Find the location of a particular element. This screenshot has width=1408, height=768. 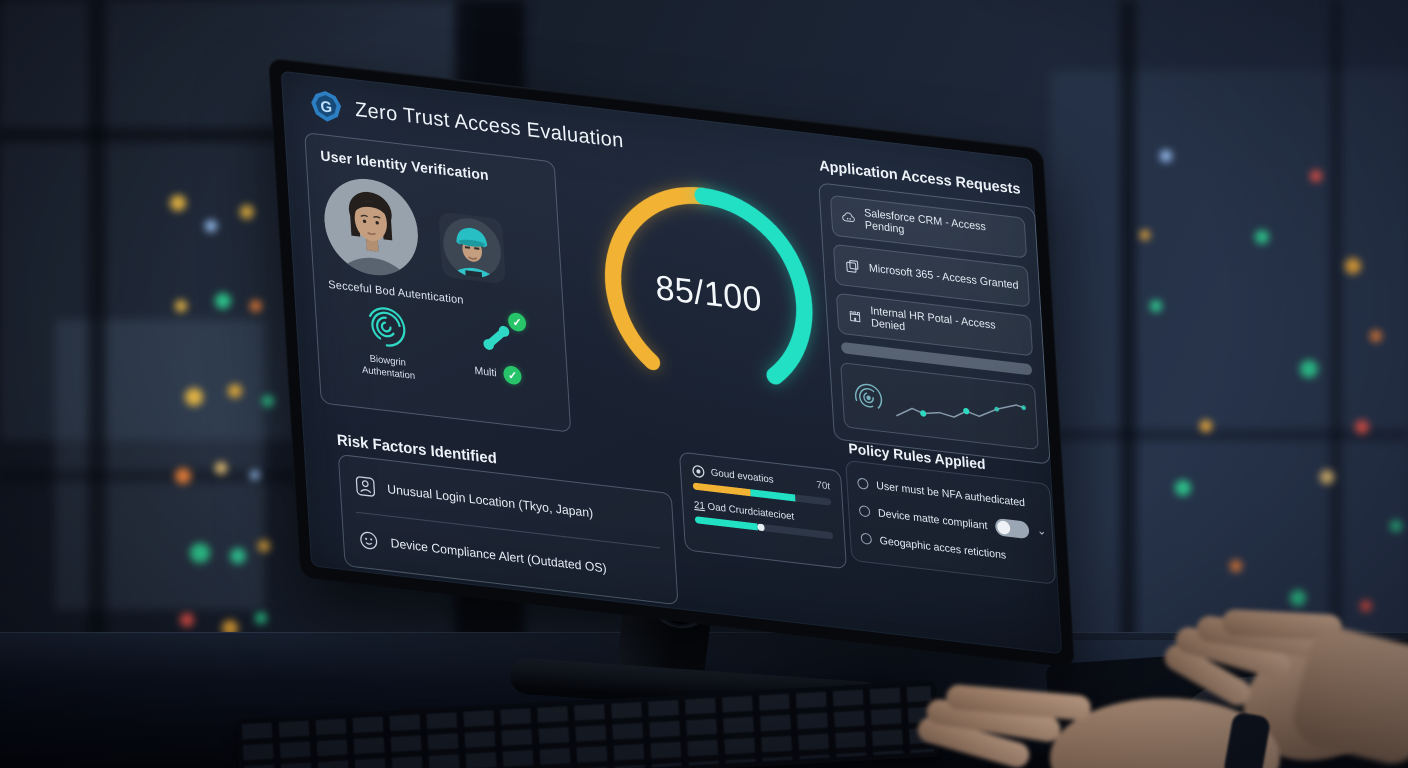

fingerprint-icon is located at coordinates (385, 327).